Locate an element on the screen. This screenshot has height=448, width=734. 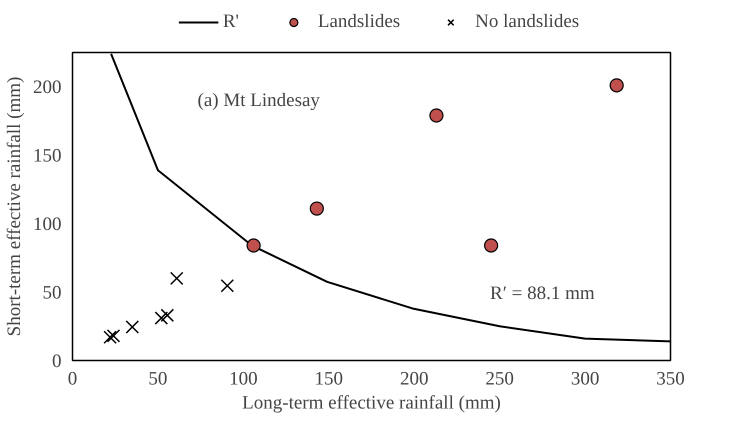
annotation: R′ = 88.1 mm is located at coordinates (542, 293).